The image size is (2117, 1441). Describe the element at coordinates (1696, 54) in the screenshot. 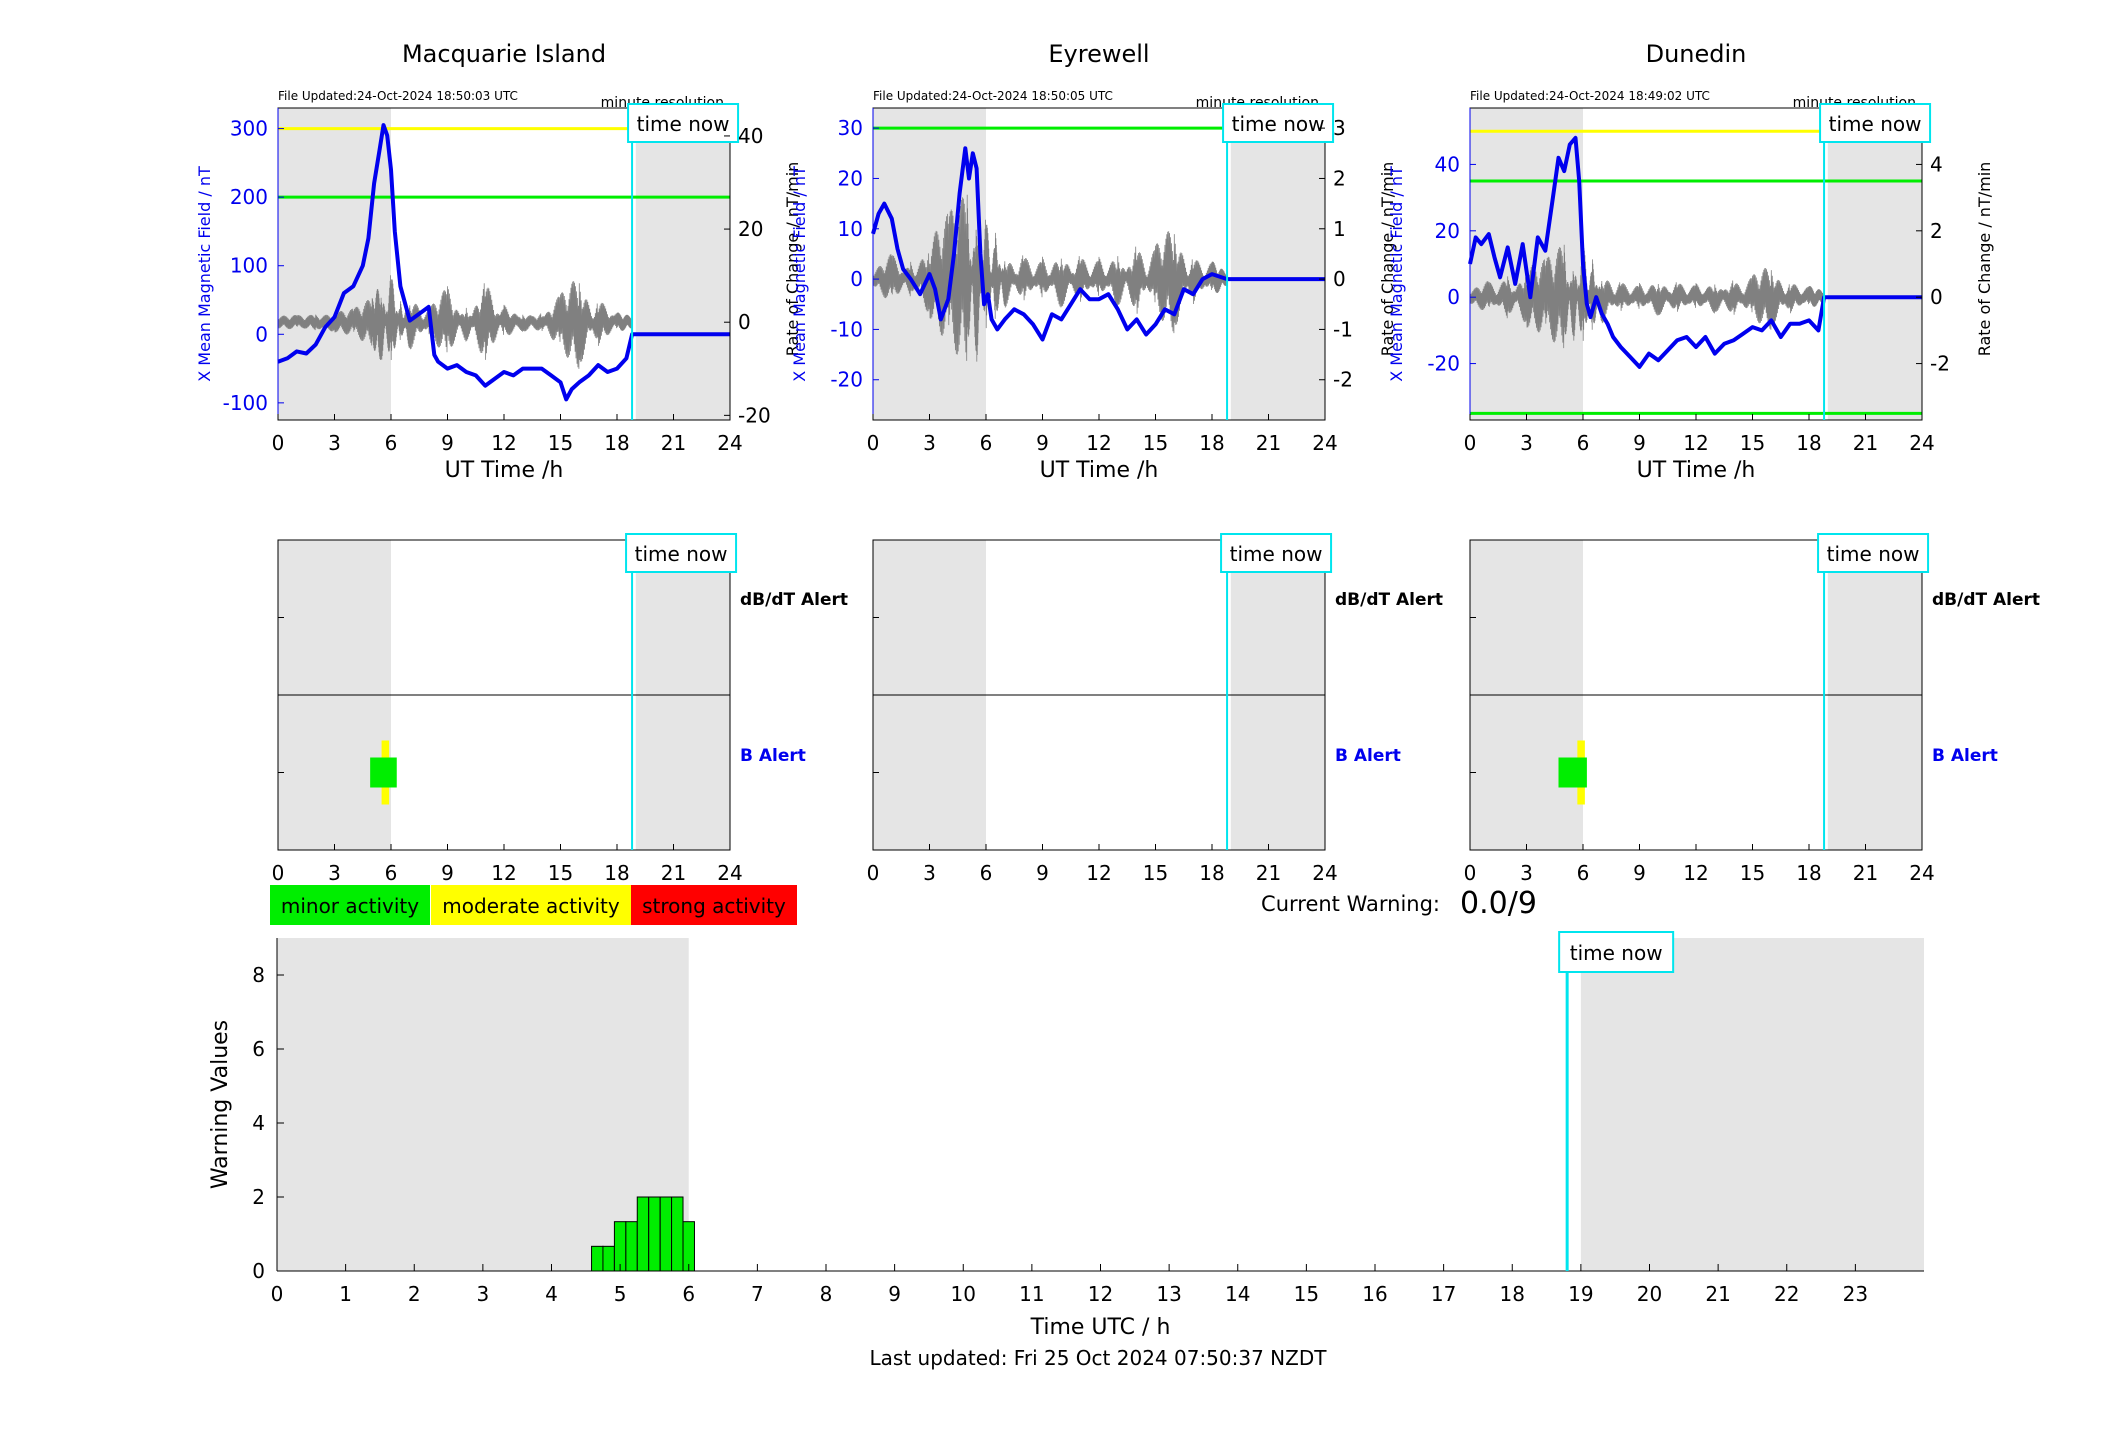

I see `station-title: Dunedin` at that location.